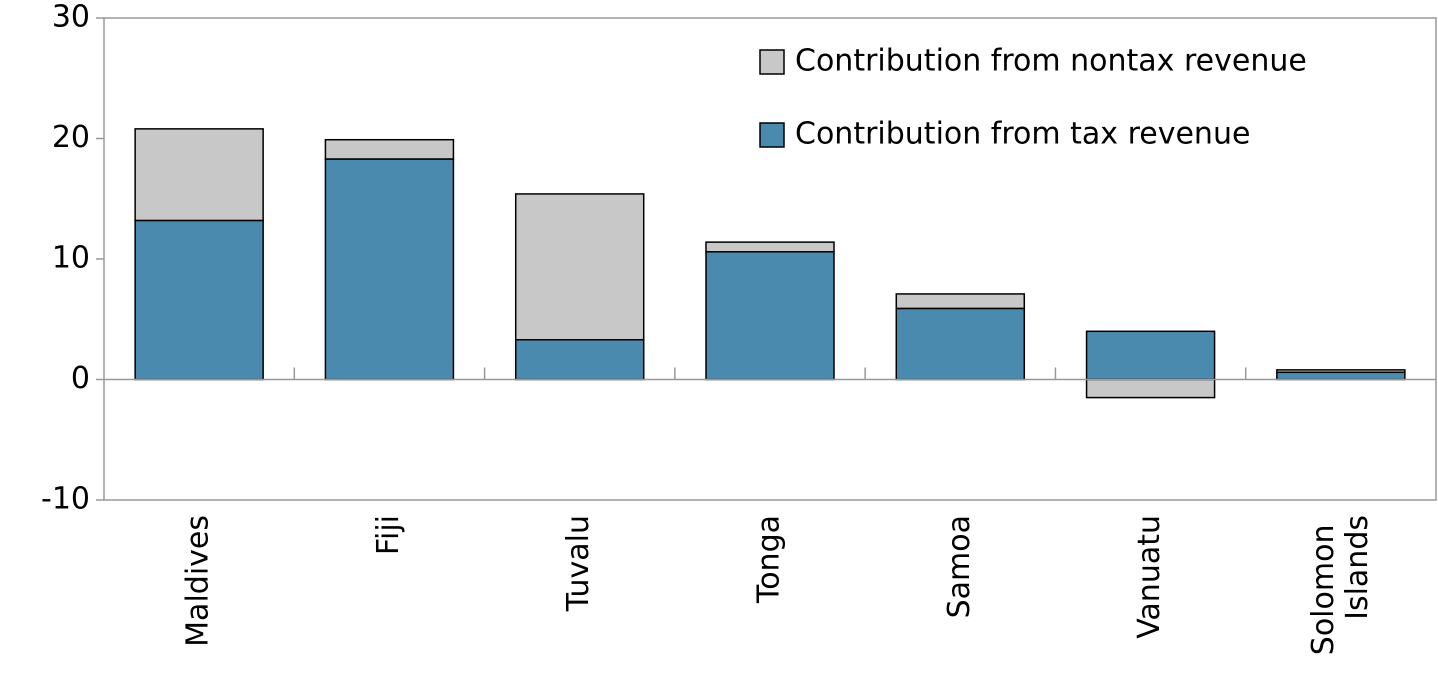  What do you see at coordinates (1149, 577) in the screenshot?
I see `x-tick-label: Vanuatu` at bounding box center [1149, 577].